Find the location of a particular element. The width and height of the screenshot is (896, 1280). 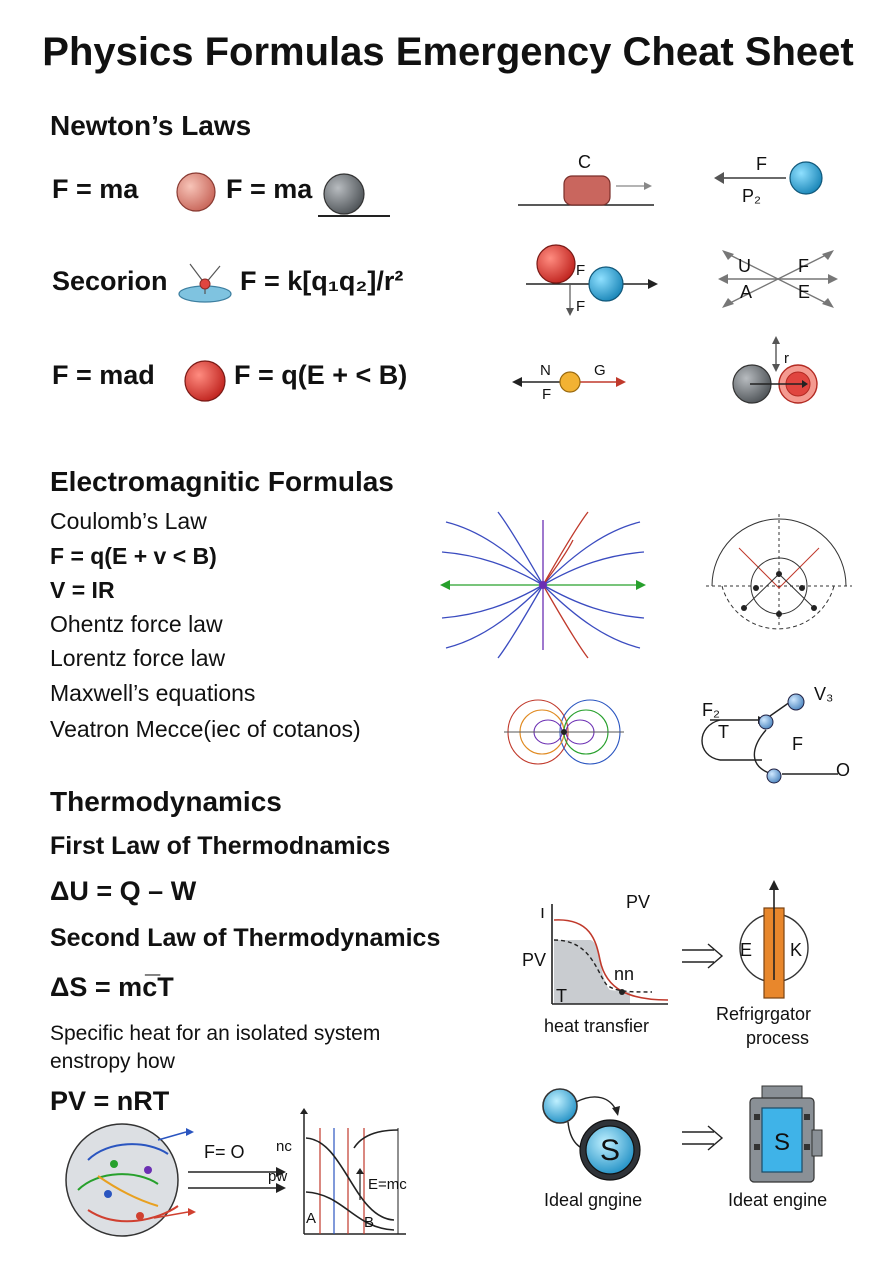

ball-icon is located at coordinates (196, 192).